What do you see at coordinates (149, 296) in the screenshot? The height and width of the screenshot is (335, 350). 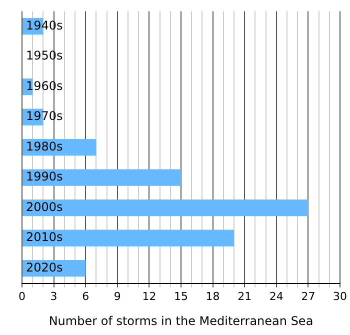 I see `x-tick-label: 12` at bounding box center [149, 296].